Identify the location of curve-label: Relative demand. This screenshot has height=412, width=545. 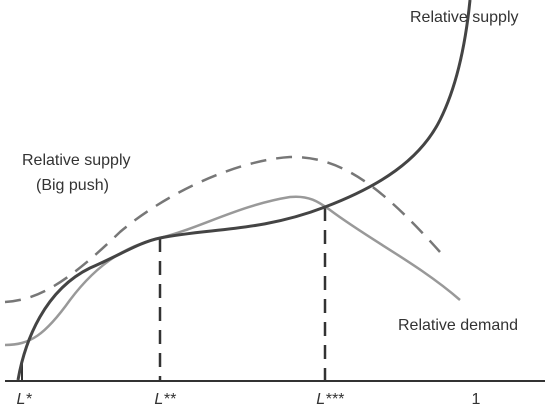
(458, 325).